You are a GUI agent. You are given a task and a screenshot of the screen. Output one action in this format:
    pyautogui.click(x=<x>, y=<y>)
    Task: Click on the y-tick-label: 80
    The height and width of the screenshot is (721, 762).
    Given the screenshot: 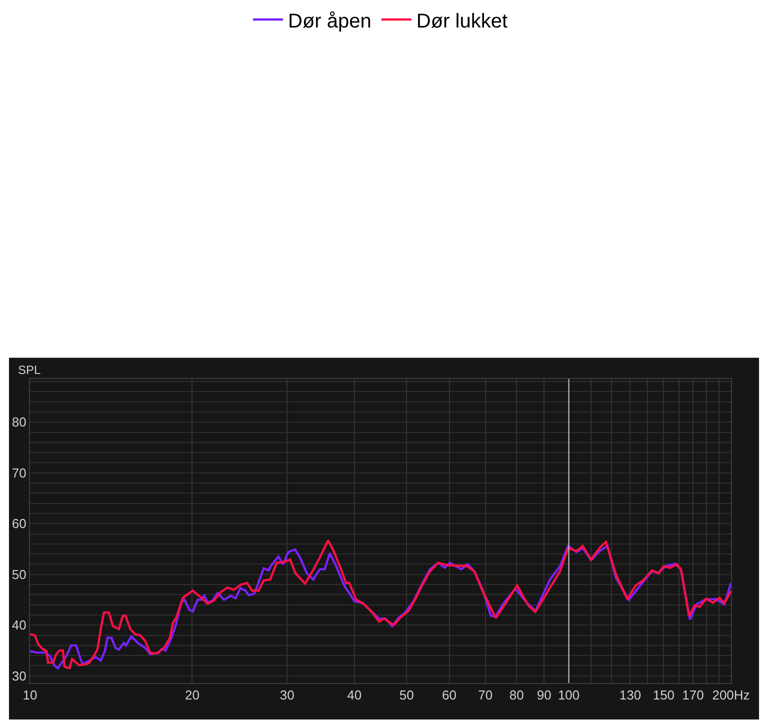 What is the action you would take?
    pyautogui.click(x=19, y=422)
    